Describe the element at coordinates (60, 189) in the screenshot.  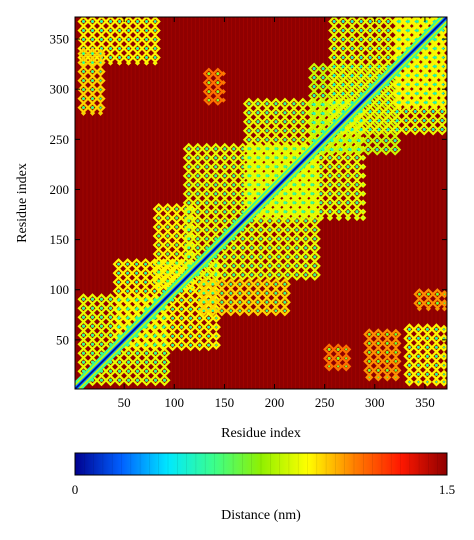
I see `y-tick-label: 200` at that location.